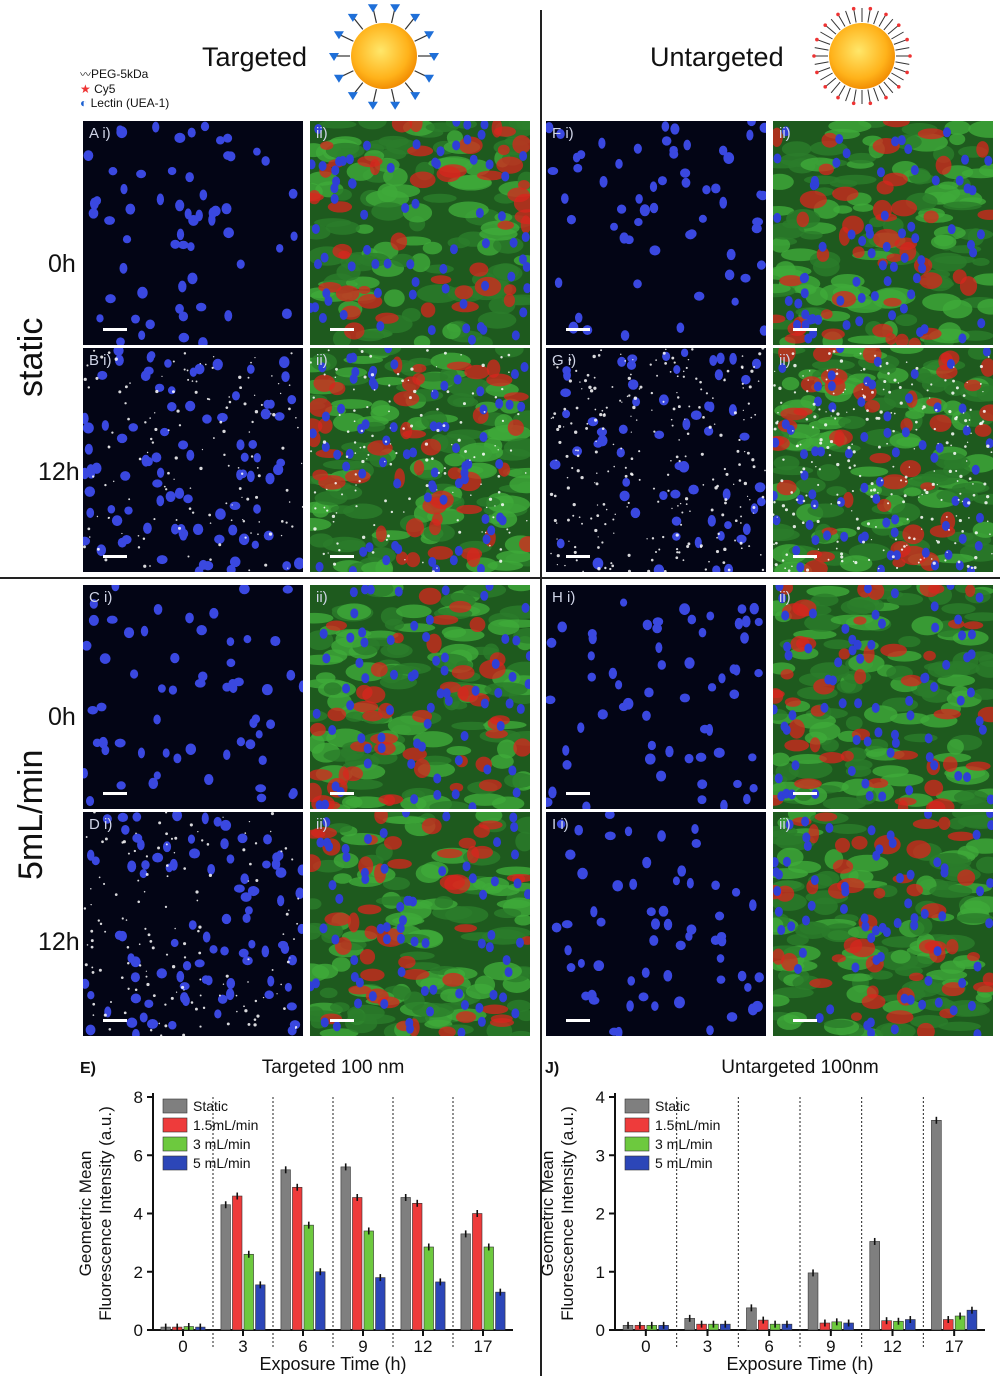  What do you see at coordinates (322, 360) in the screenshot?
I see `panel-label-B2: ii)` at bounding box center [322, 360].